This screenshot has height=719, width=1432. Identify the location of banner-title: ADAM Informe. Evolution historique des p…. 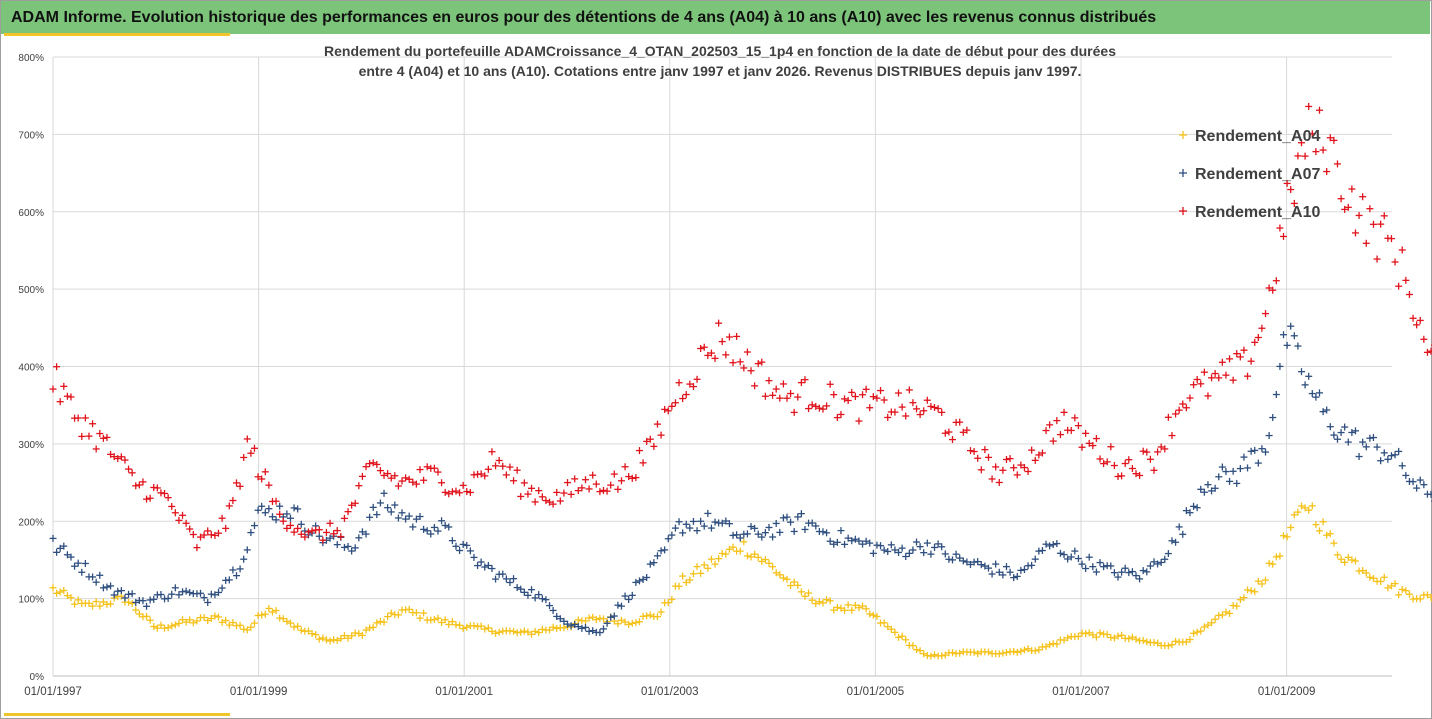
(584, 17).